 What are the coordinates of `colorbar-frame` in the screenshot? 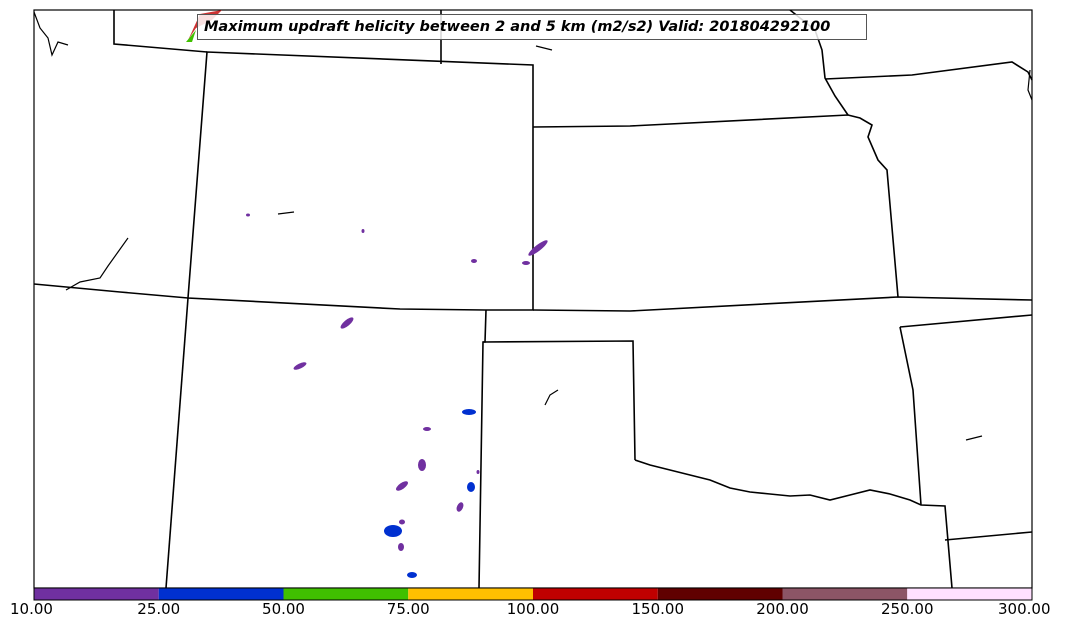 It's located at (533, 594).